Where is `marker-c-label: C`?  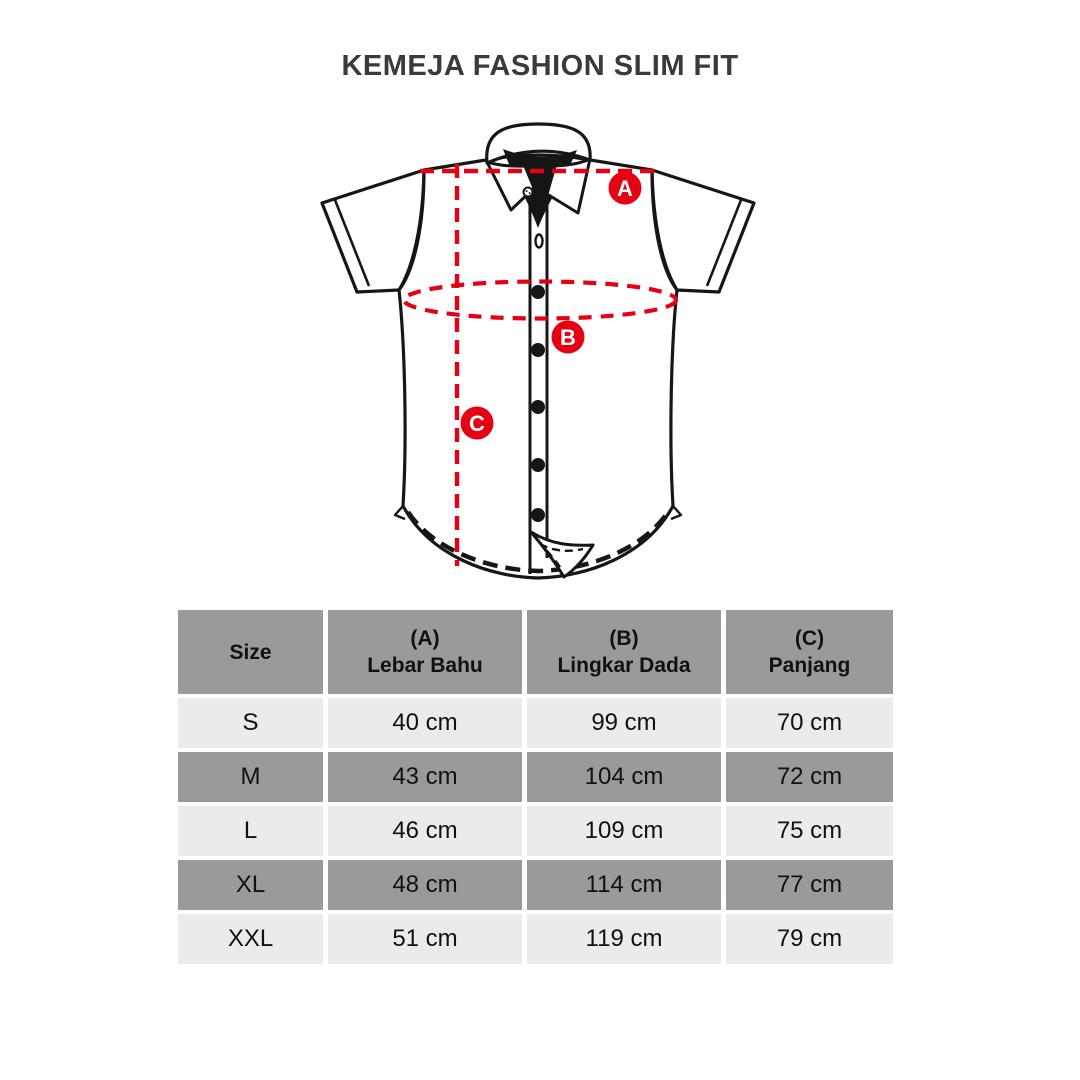
marker-c-label: C is located at coordinates (477, 423).